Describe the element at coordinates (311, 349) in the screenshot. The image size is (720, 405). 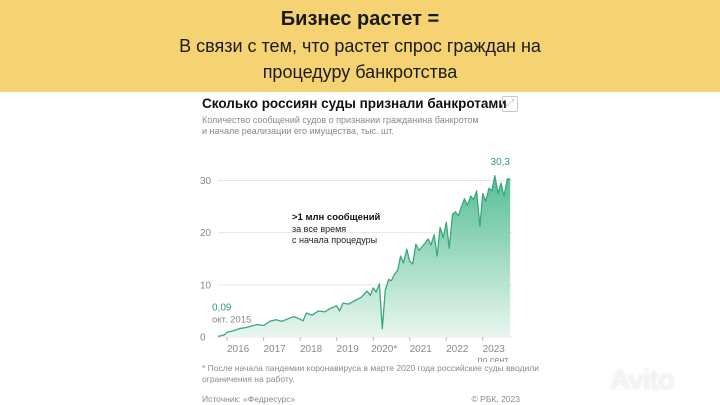
I see `x-tick-label: 2018` at that location.